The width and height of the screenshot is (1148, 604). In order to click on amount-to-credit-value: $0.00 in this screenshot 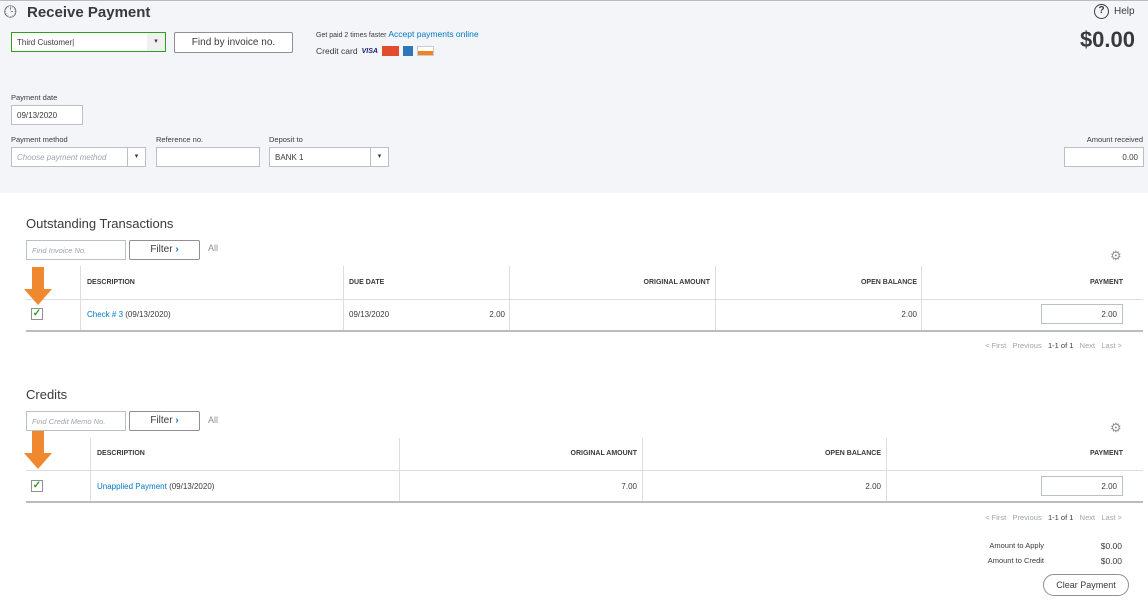, I will do `click(1111, 561)`.